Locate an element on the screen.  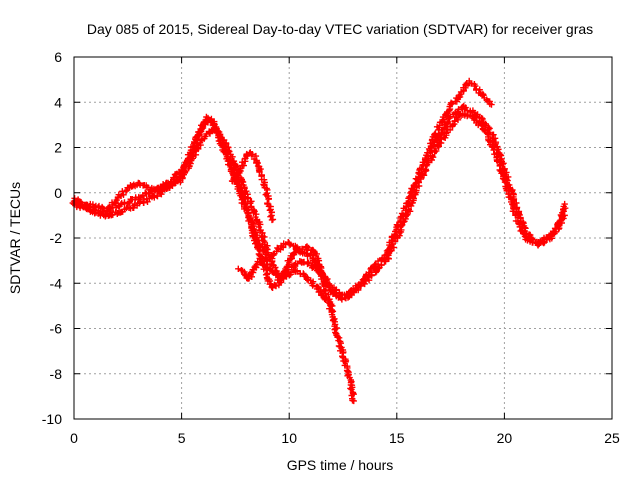
y-tick-label: -2 is located at coordinates (56, 238).